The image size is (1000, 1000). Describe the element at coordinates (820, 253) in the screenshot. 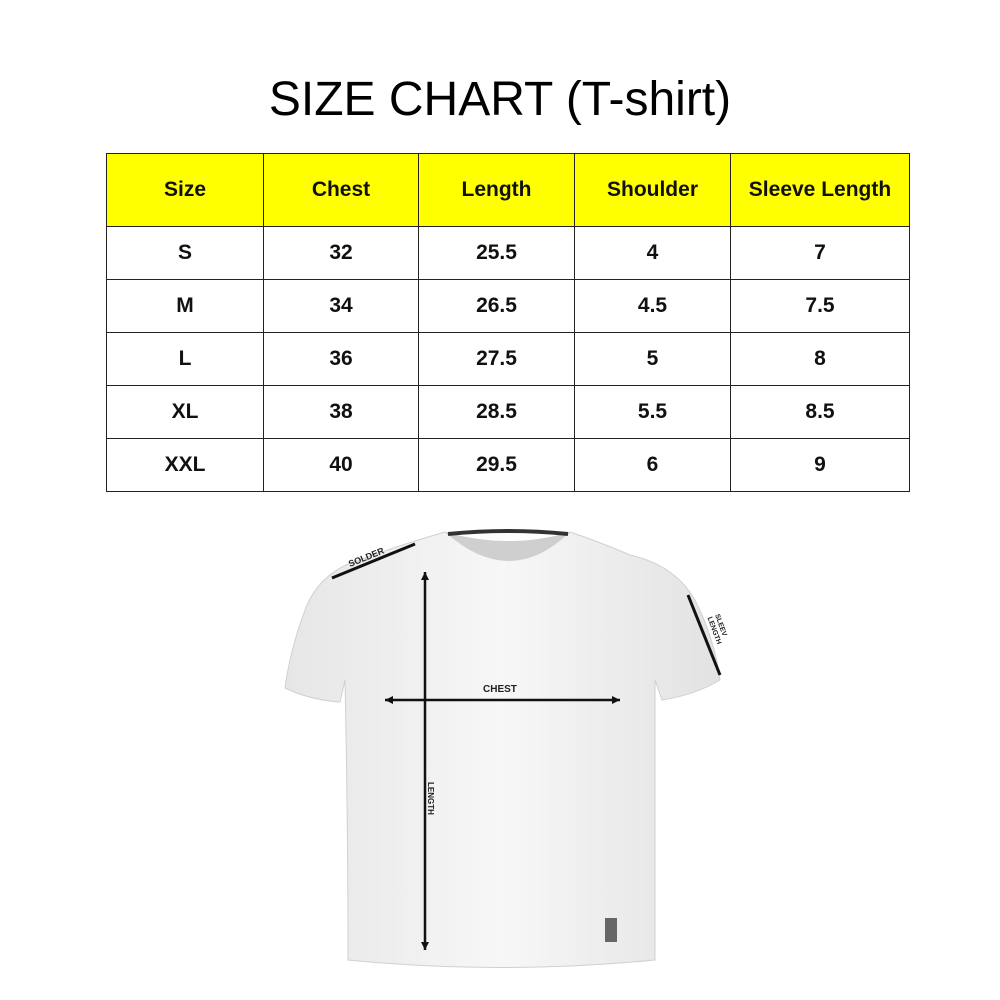

I see `table-cell: 7` at that location.